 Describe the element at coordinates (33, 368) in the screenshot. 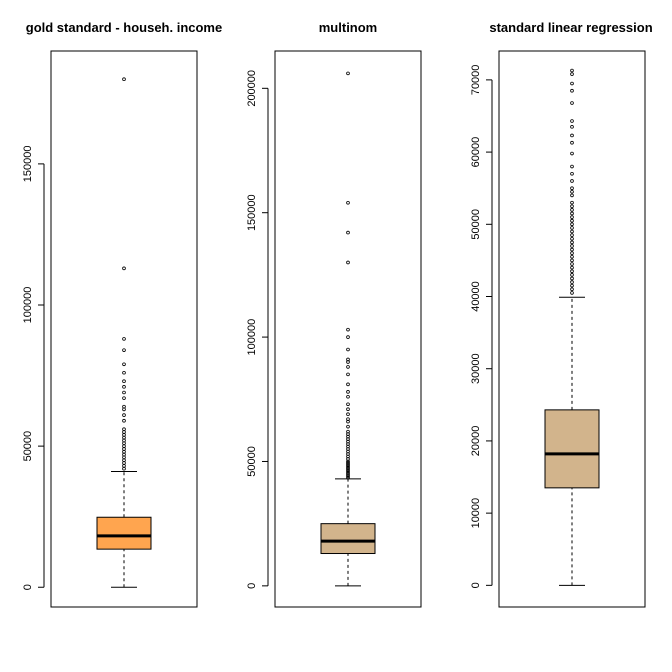

I see `y-axis-gold-standard: 0 50000 100000 150000` at that location.